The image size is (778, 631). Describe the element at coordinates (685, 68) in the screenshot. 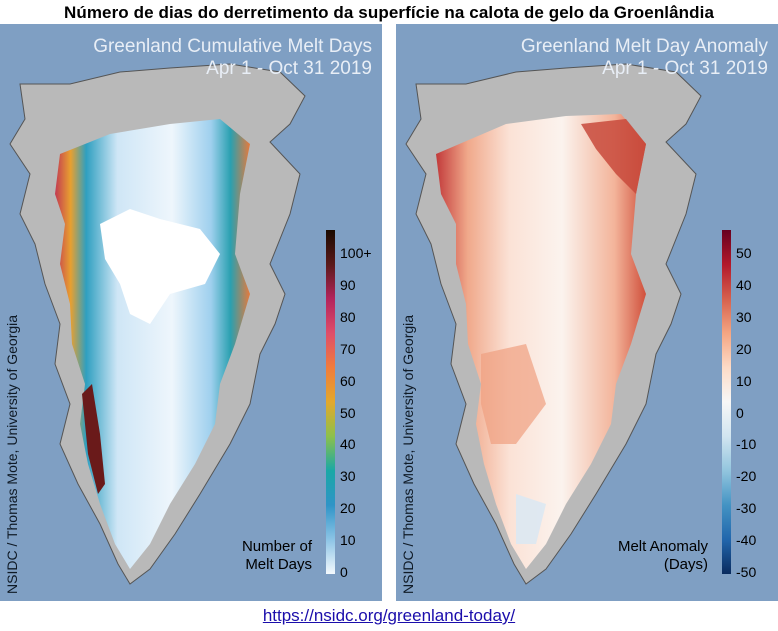

I see `melt-anomaly-date-range: Apr 1 - Oct 31 2019` at that location.